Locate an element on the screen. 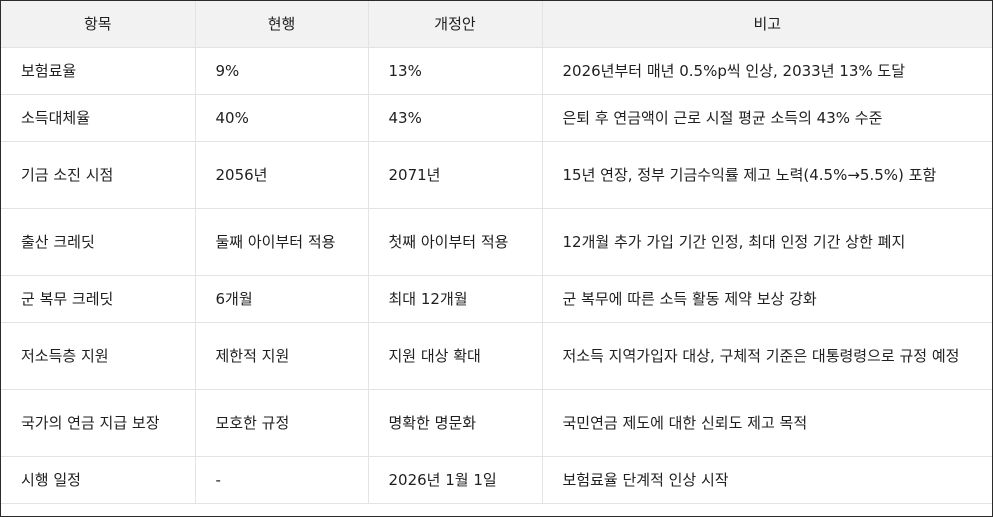 The width and height of the screenshot is (993, 517). cell-remarks: 저소득 지역가입자 대상, 구체적 기준은 대통령령으로 규정 예정 is located at coordinates (767, 356).